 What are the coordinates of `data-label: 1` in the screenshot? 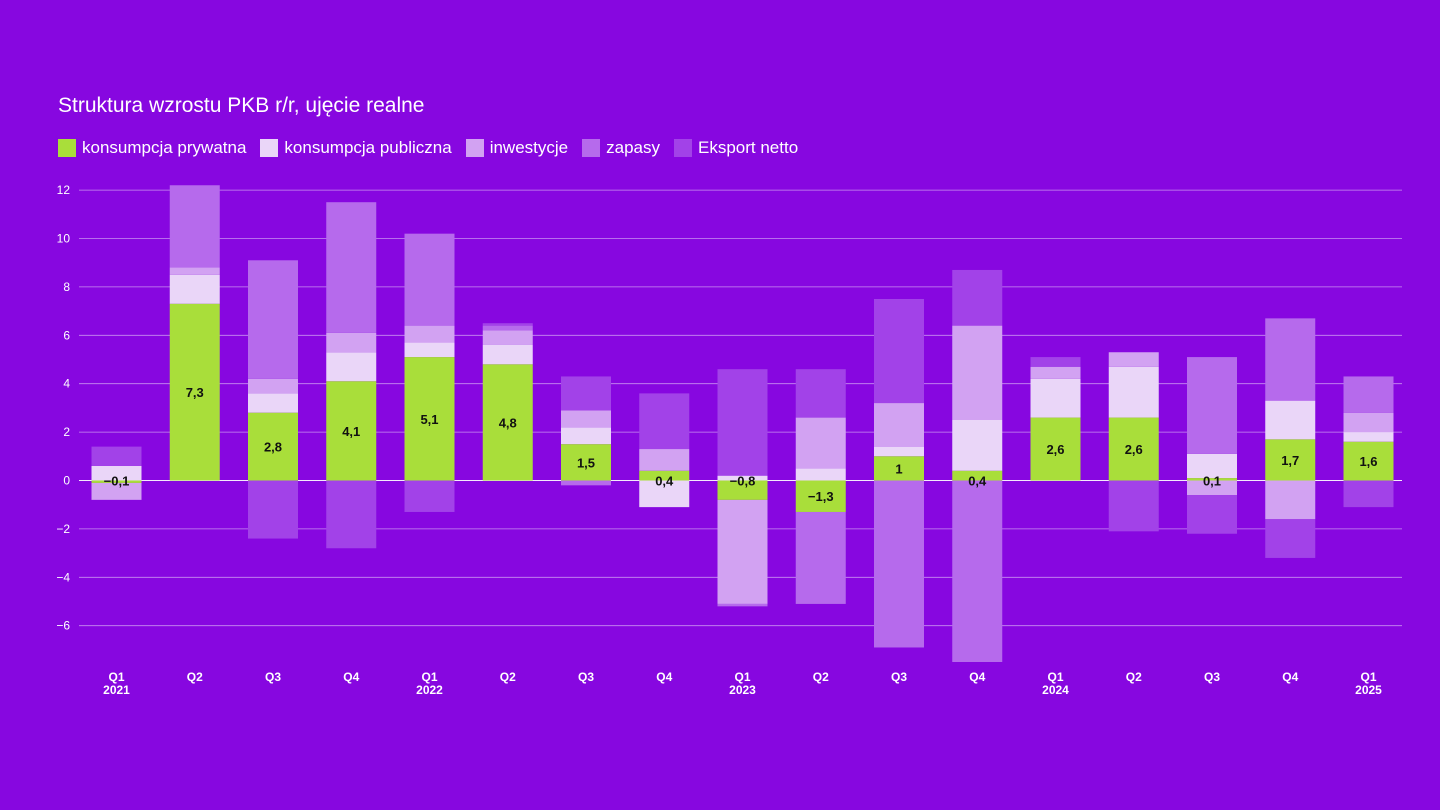 It's located at (898, 468).